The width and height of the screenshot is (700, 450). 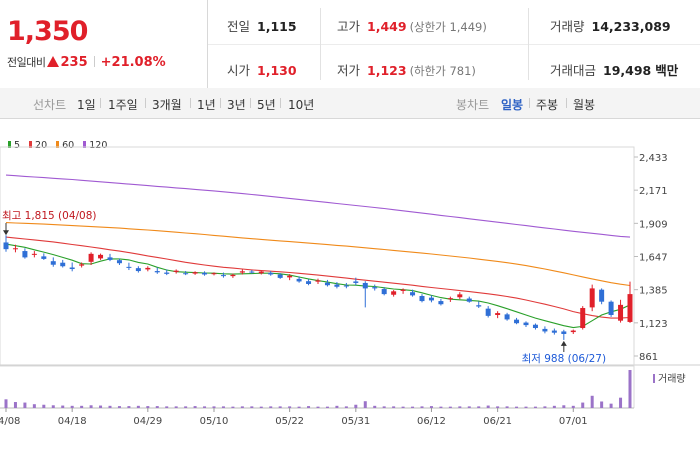 What do you see at coordinates (355, 421) in the screenshot?
I see `x-tick-label: 05/31` at bounding box center [355, 421].